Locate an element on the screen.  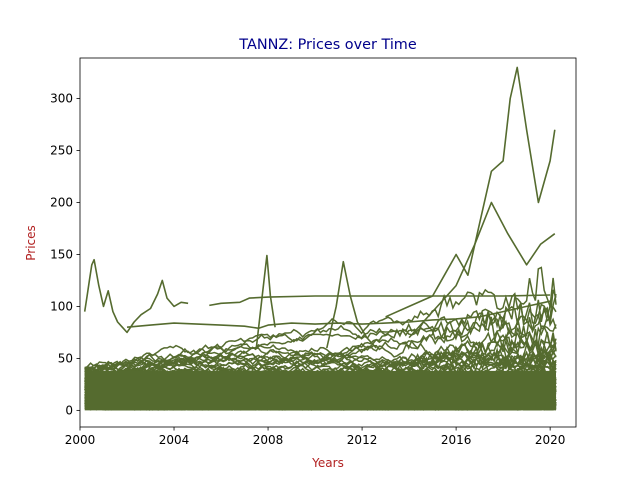
y-tick-label: 100 is located at coordinates (61, 306).